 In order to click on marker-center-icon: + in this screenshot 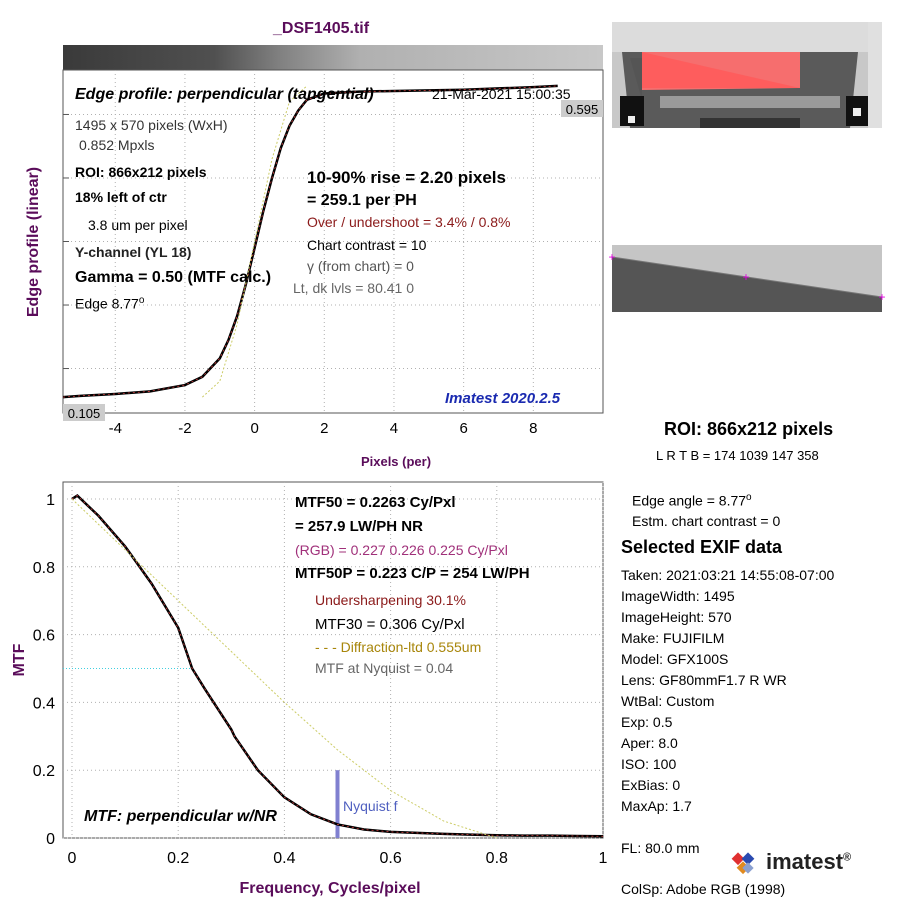, I will do `click(745, 277)`.